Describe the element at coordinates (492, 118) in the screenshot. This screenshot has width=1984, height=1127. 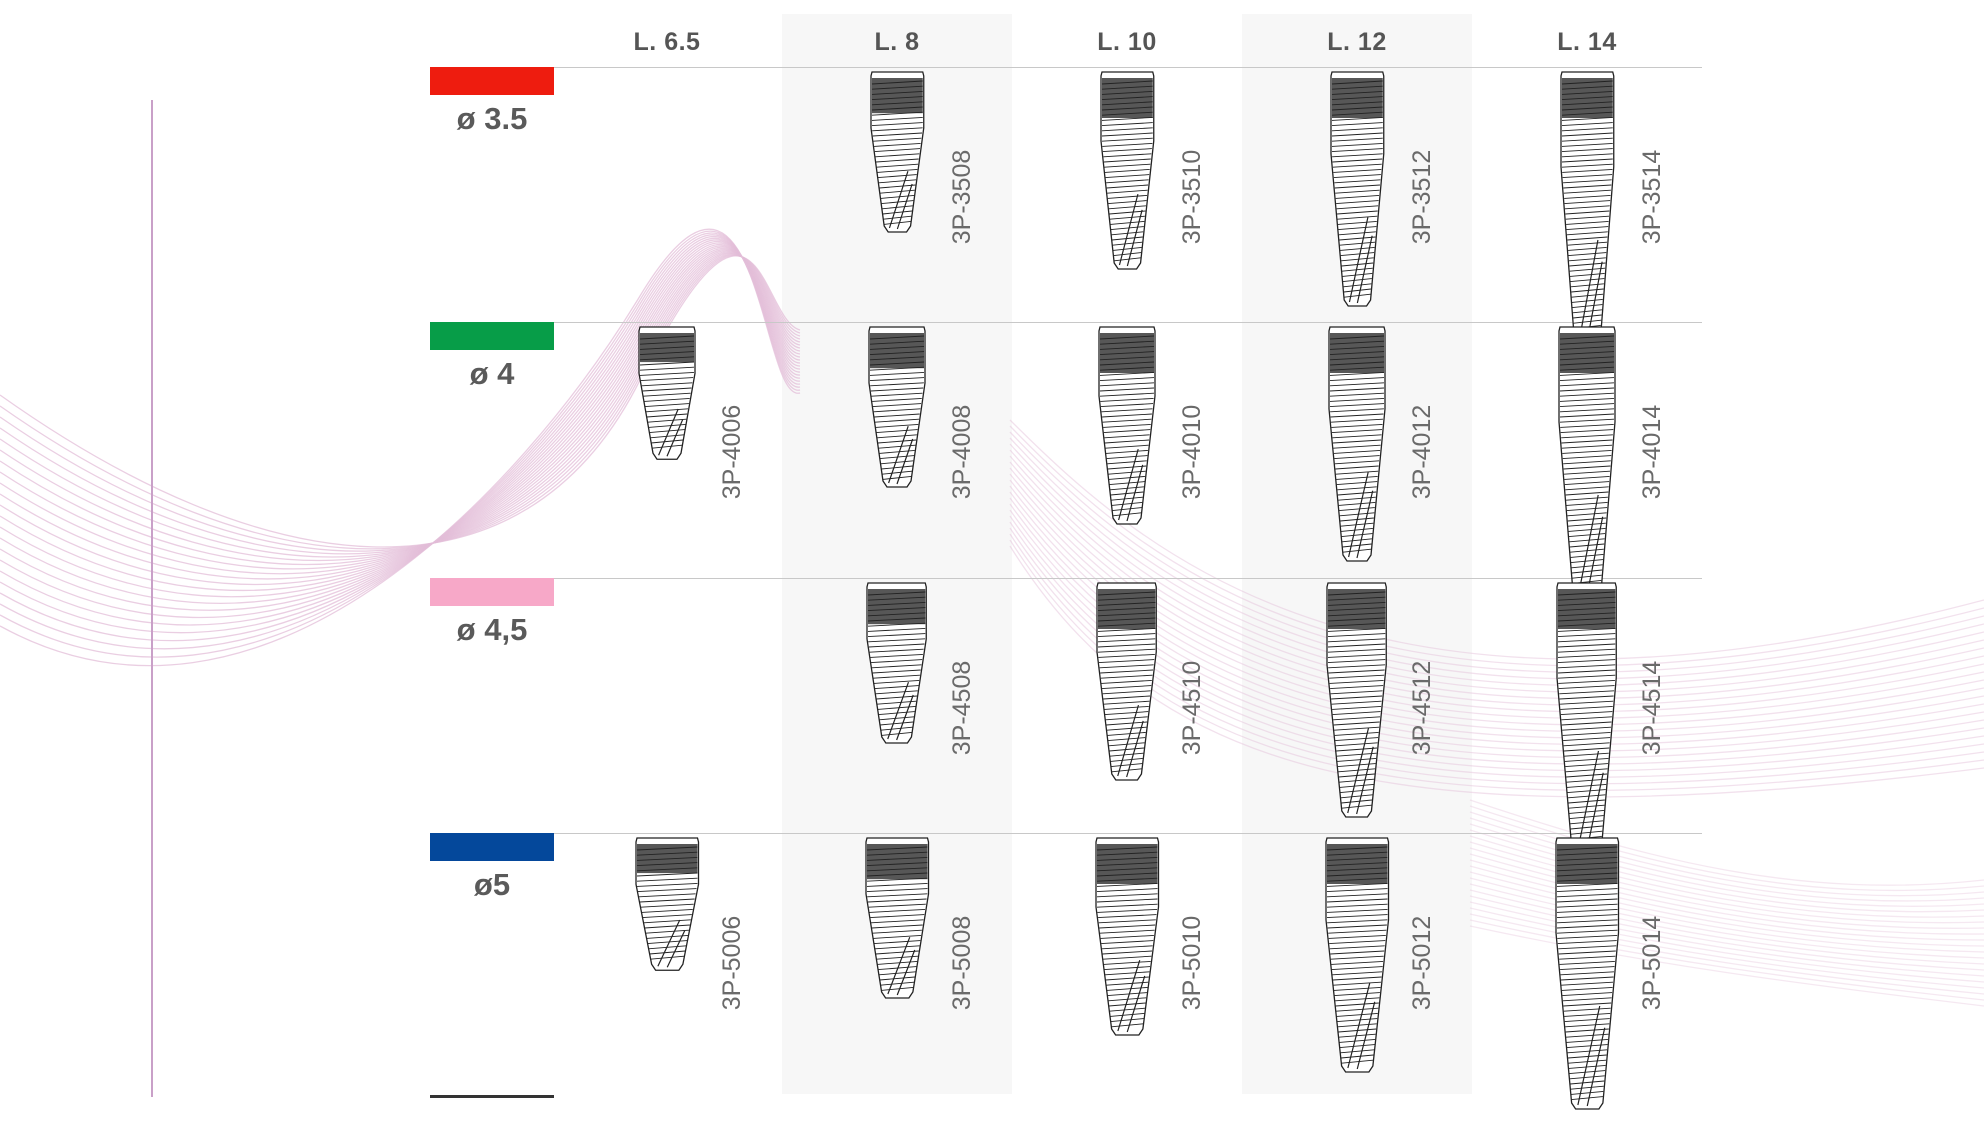
I see `diameter-label: ø 3.5` at that location.